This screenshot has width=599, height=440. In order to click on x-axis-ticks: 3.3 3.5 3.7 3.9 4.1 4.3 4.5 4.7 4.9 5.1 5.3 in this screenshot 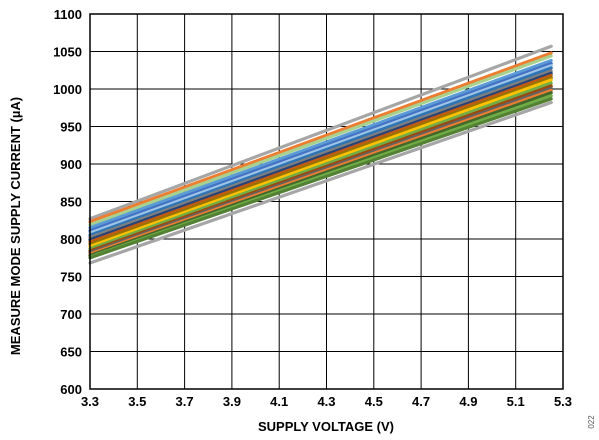, I will do `click(326, 401)`.